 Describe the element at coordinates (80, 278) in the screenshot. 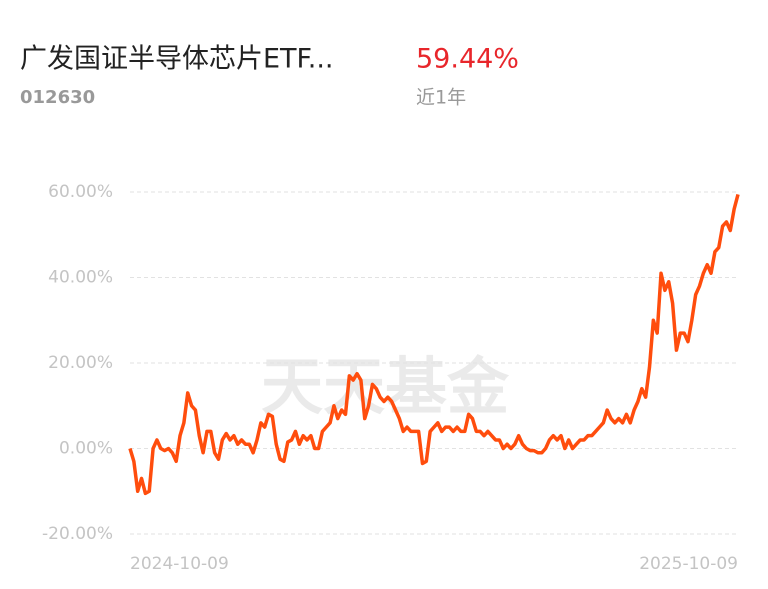

I see `y-tick-label: 40.00%` at that location.